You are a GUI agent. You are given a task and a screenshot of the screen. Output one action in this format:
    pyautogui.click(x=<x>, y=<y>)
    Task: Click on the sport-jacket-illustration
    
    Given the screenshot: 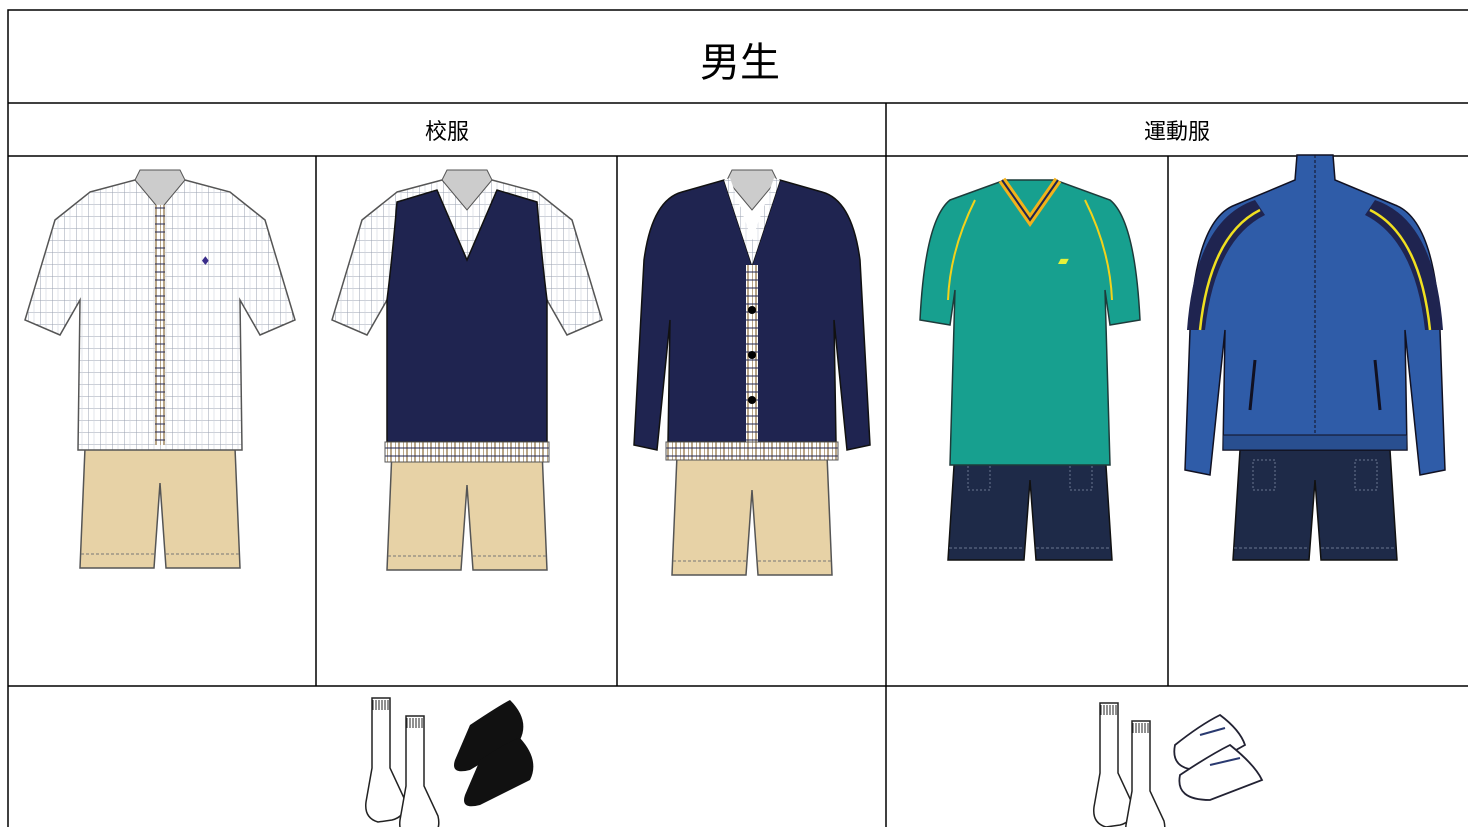 What is the action you would take?
    pyautogui.click(x=1315, y=357)
    